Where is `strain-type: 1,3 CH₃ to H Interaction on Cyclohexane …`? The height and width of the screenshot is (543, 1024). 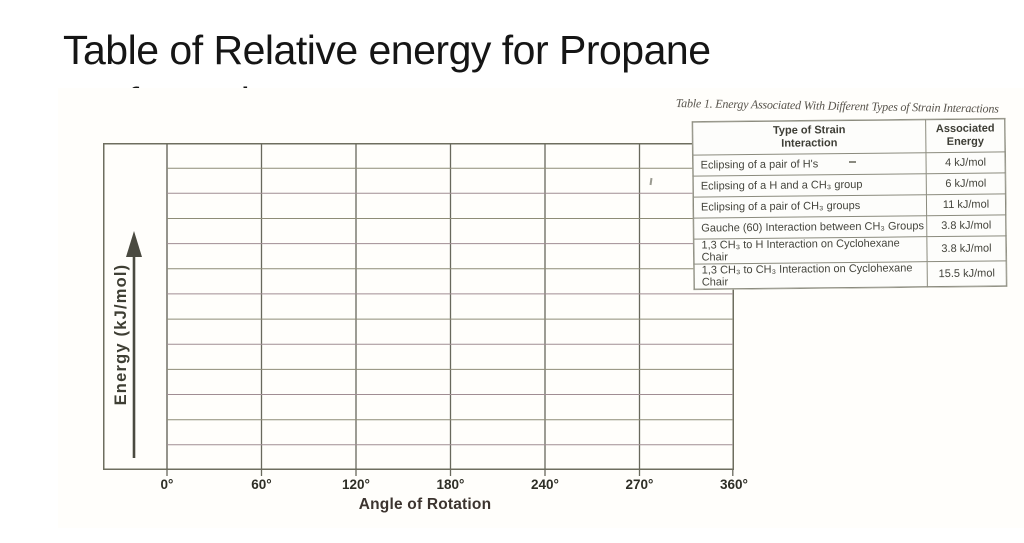 strain-type: 1,3 CH₃ to H Interaction on Cyclohexane … is located at coordinates (810, 250).